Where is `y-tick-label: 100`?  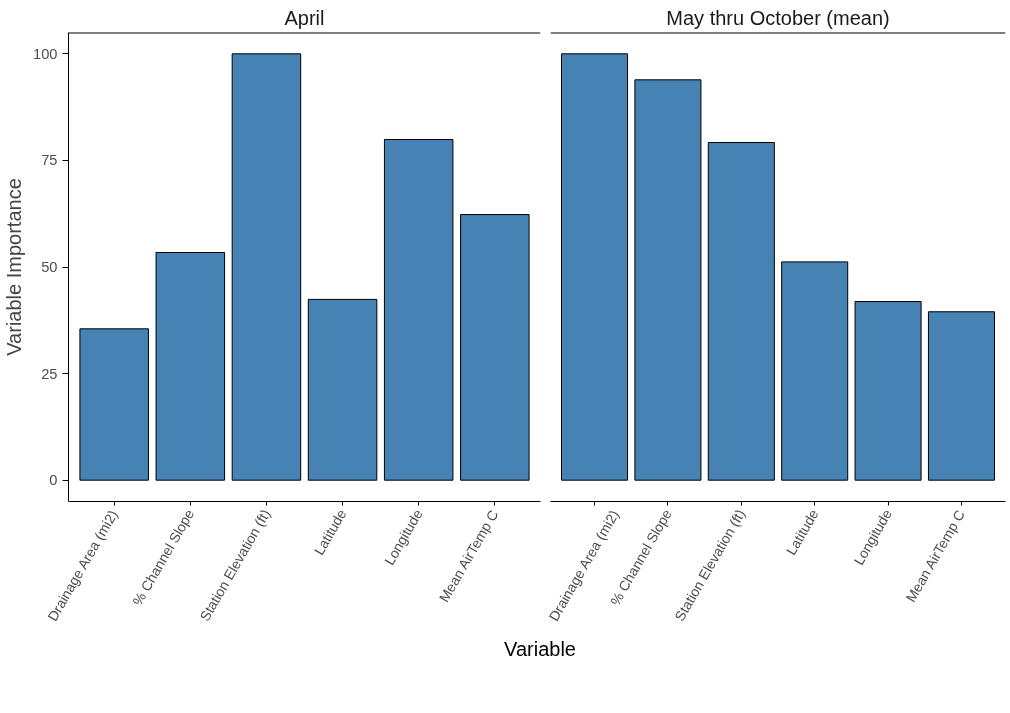
y-tick-label: 100 is located at coordinates (45, 53).